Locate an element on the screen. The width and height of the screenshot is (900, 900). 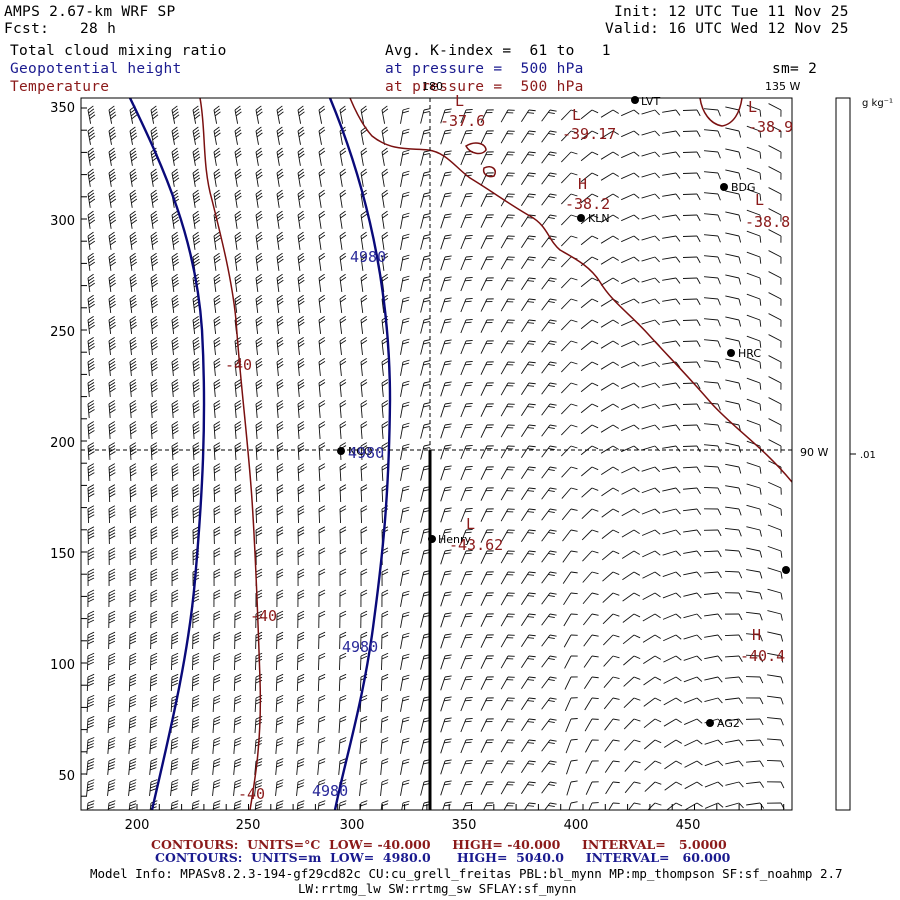
extremum-low: L -43.62 is located at coordinates (476, 534).